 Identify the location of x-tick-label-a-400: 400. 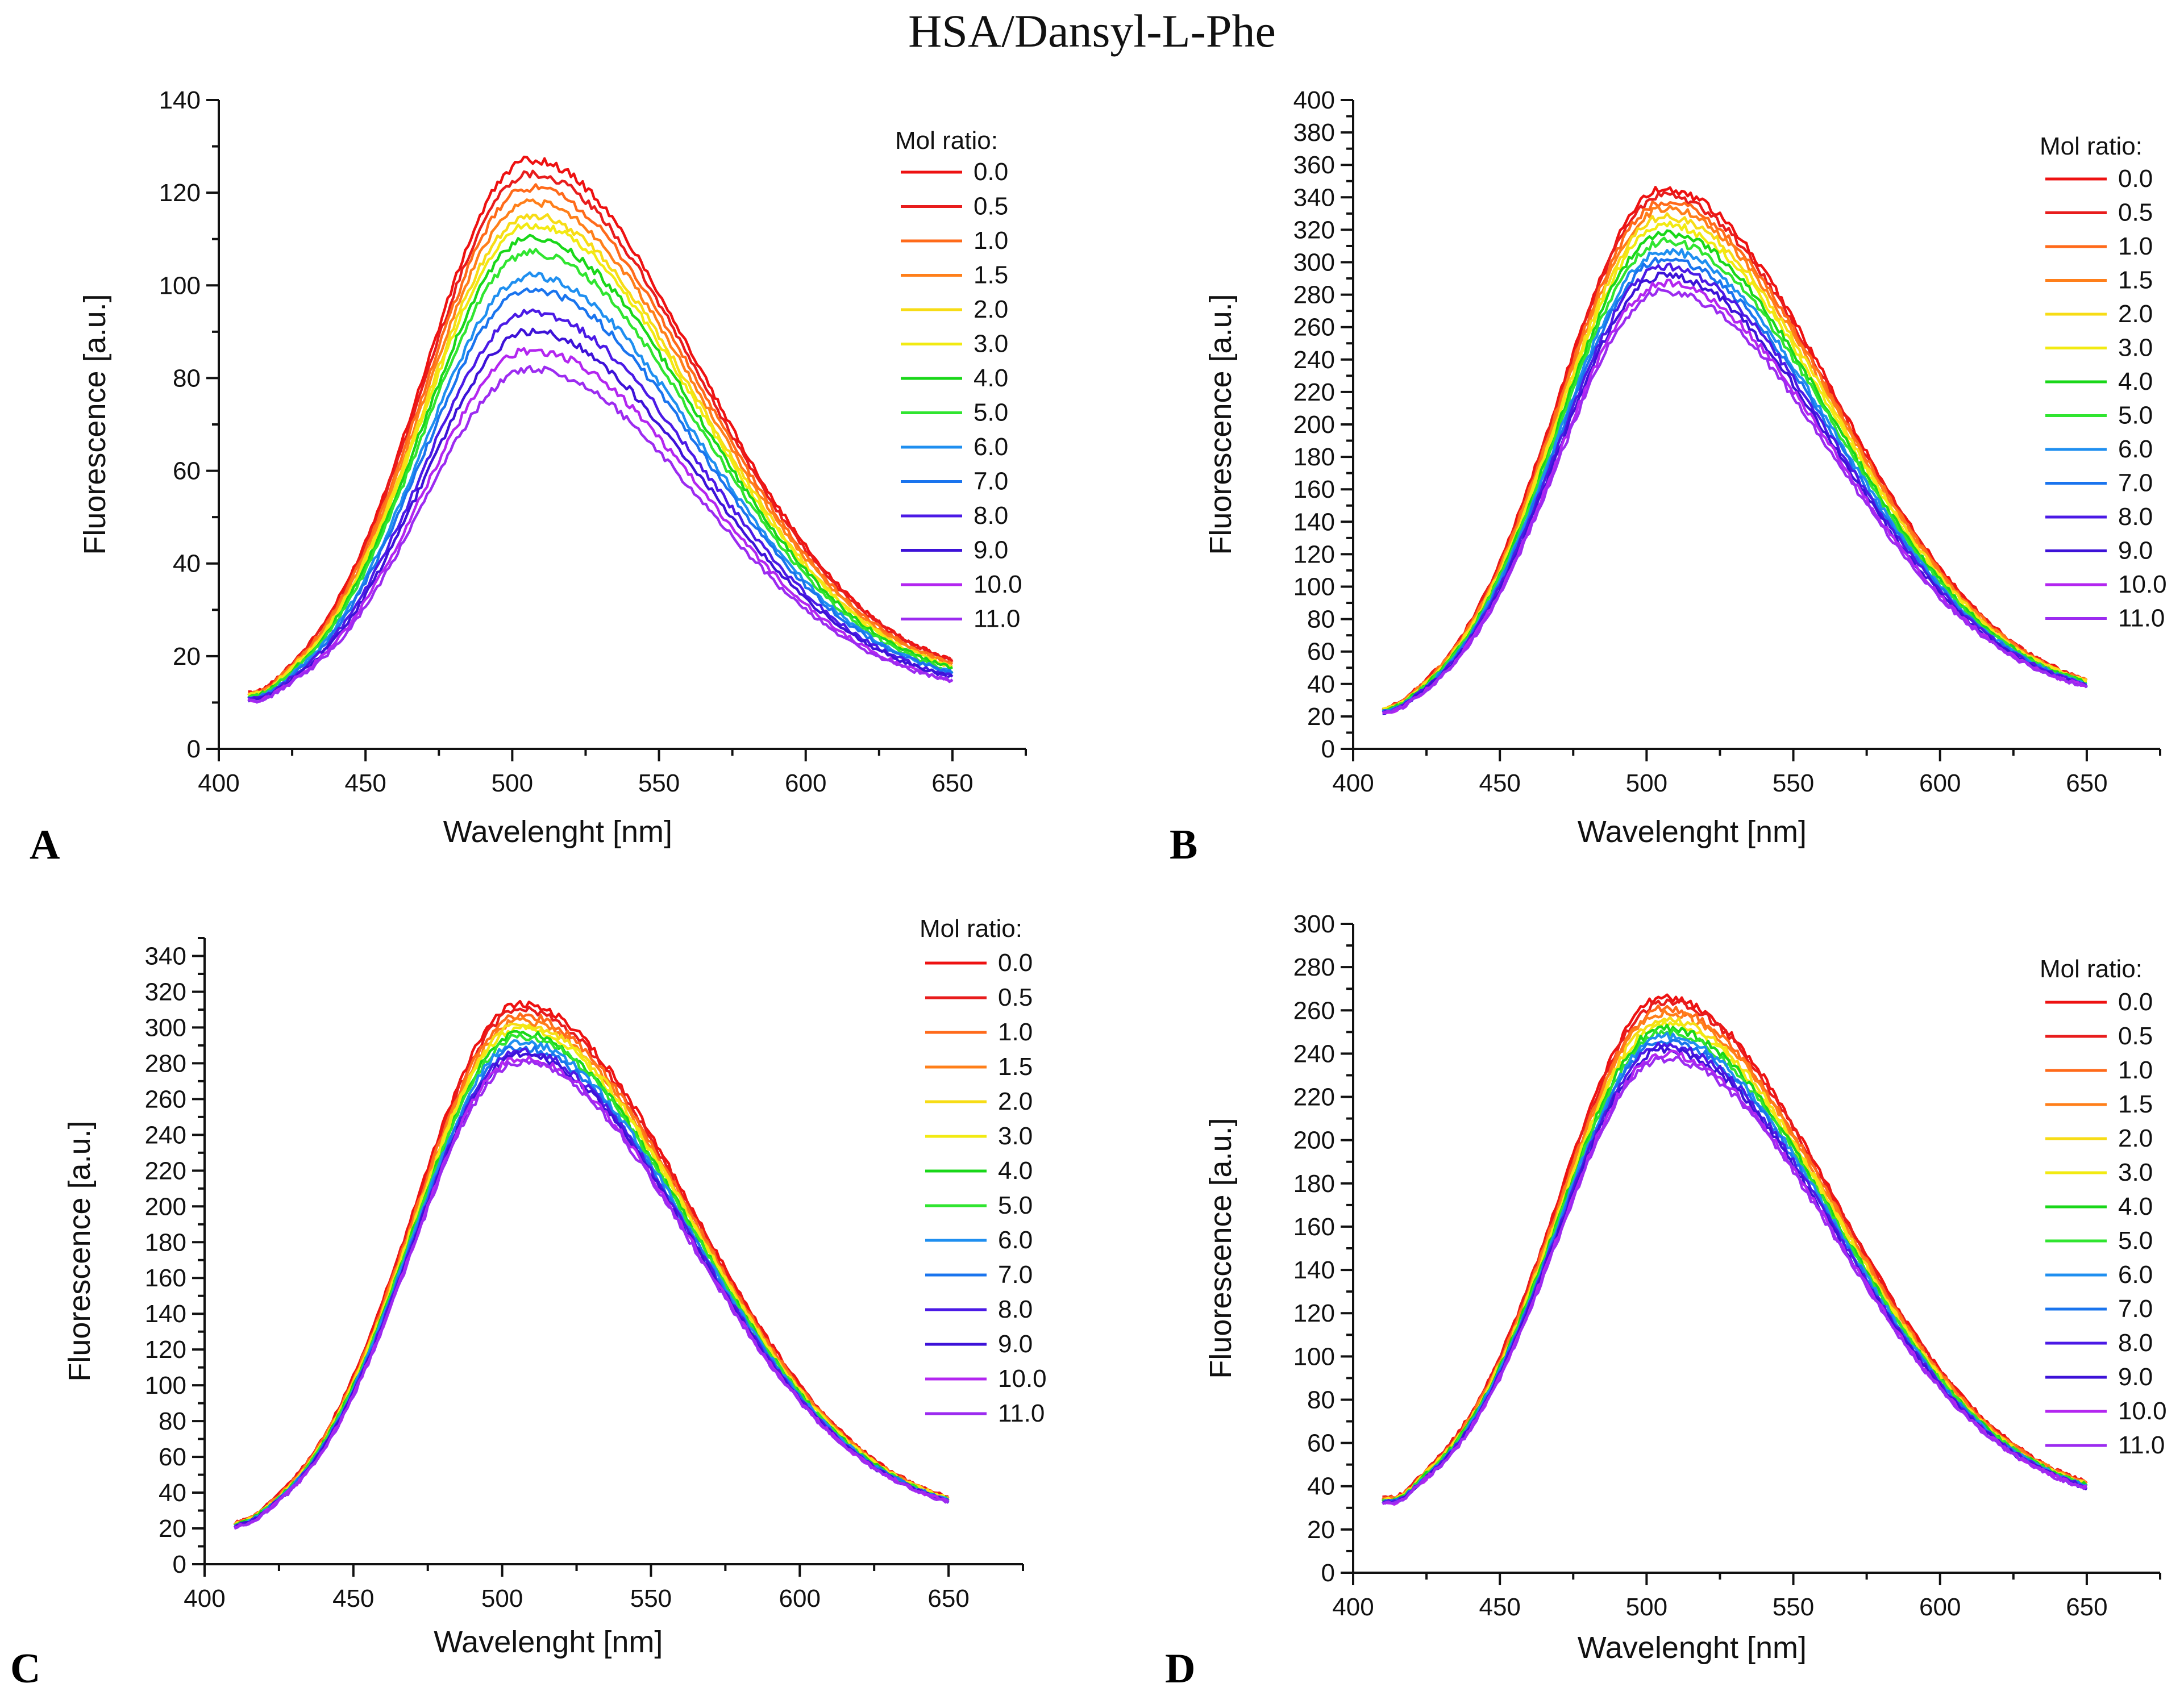
(218, 783).